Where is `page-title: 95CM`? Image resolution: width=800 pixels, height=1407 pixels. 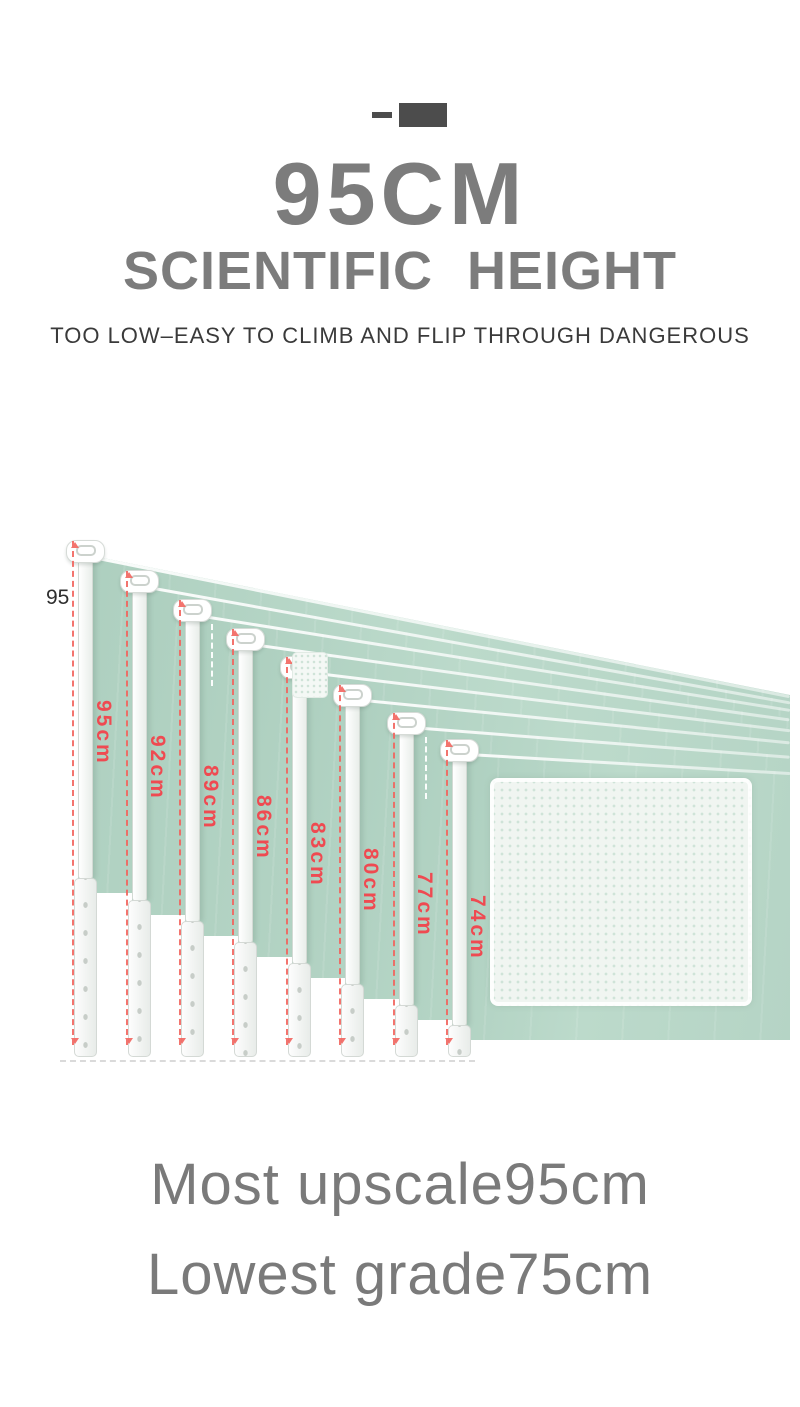 page-title: 95CM is located at coordinates (400, 193).